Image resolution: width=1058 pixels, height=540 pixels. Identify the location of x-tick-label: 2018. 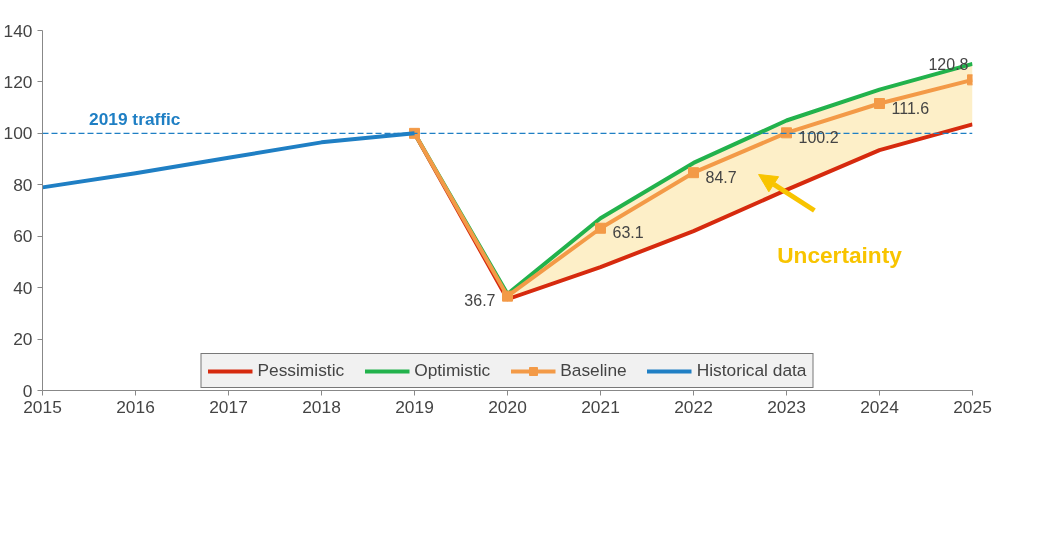
(321, 406).